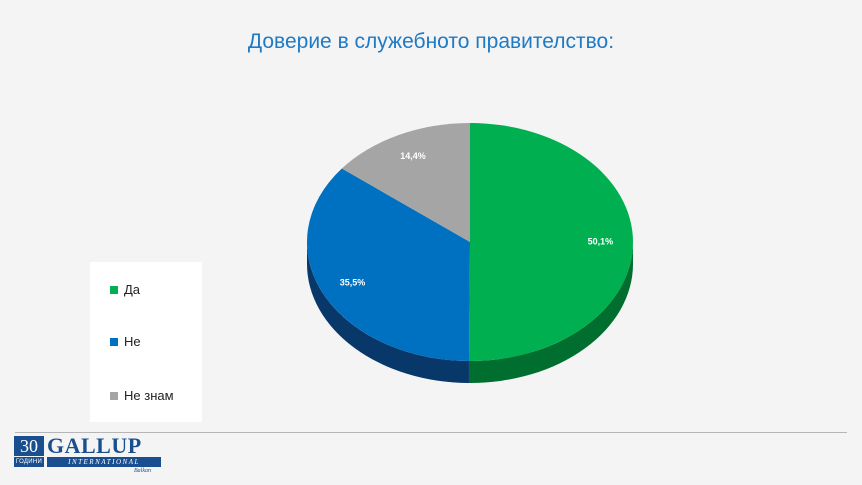  I want to click on legend-swatch-no, so click(114, 341).